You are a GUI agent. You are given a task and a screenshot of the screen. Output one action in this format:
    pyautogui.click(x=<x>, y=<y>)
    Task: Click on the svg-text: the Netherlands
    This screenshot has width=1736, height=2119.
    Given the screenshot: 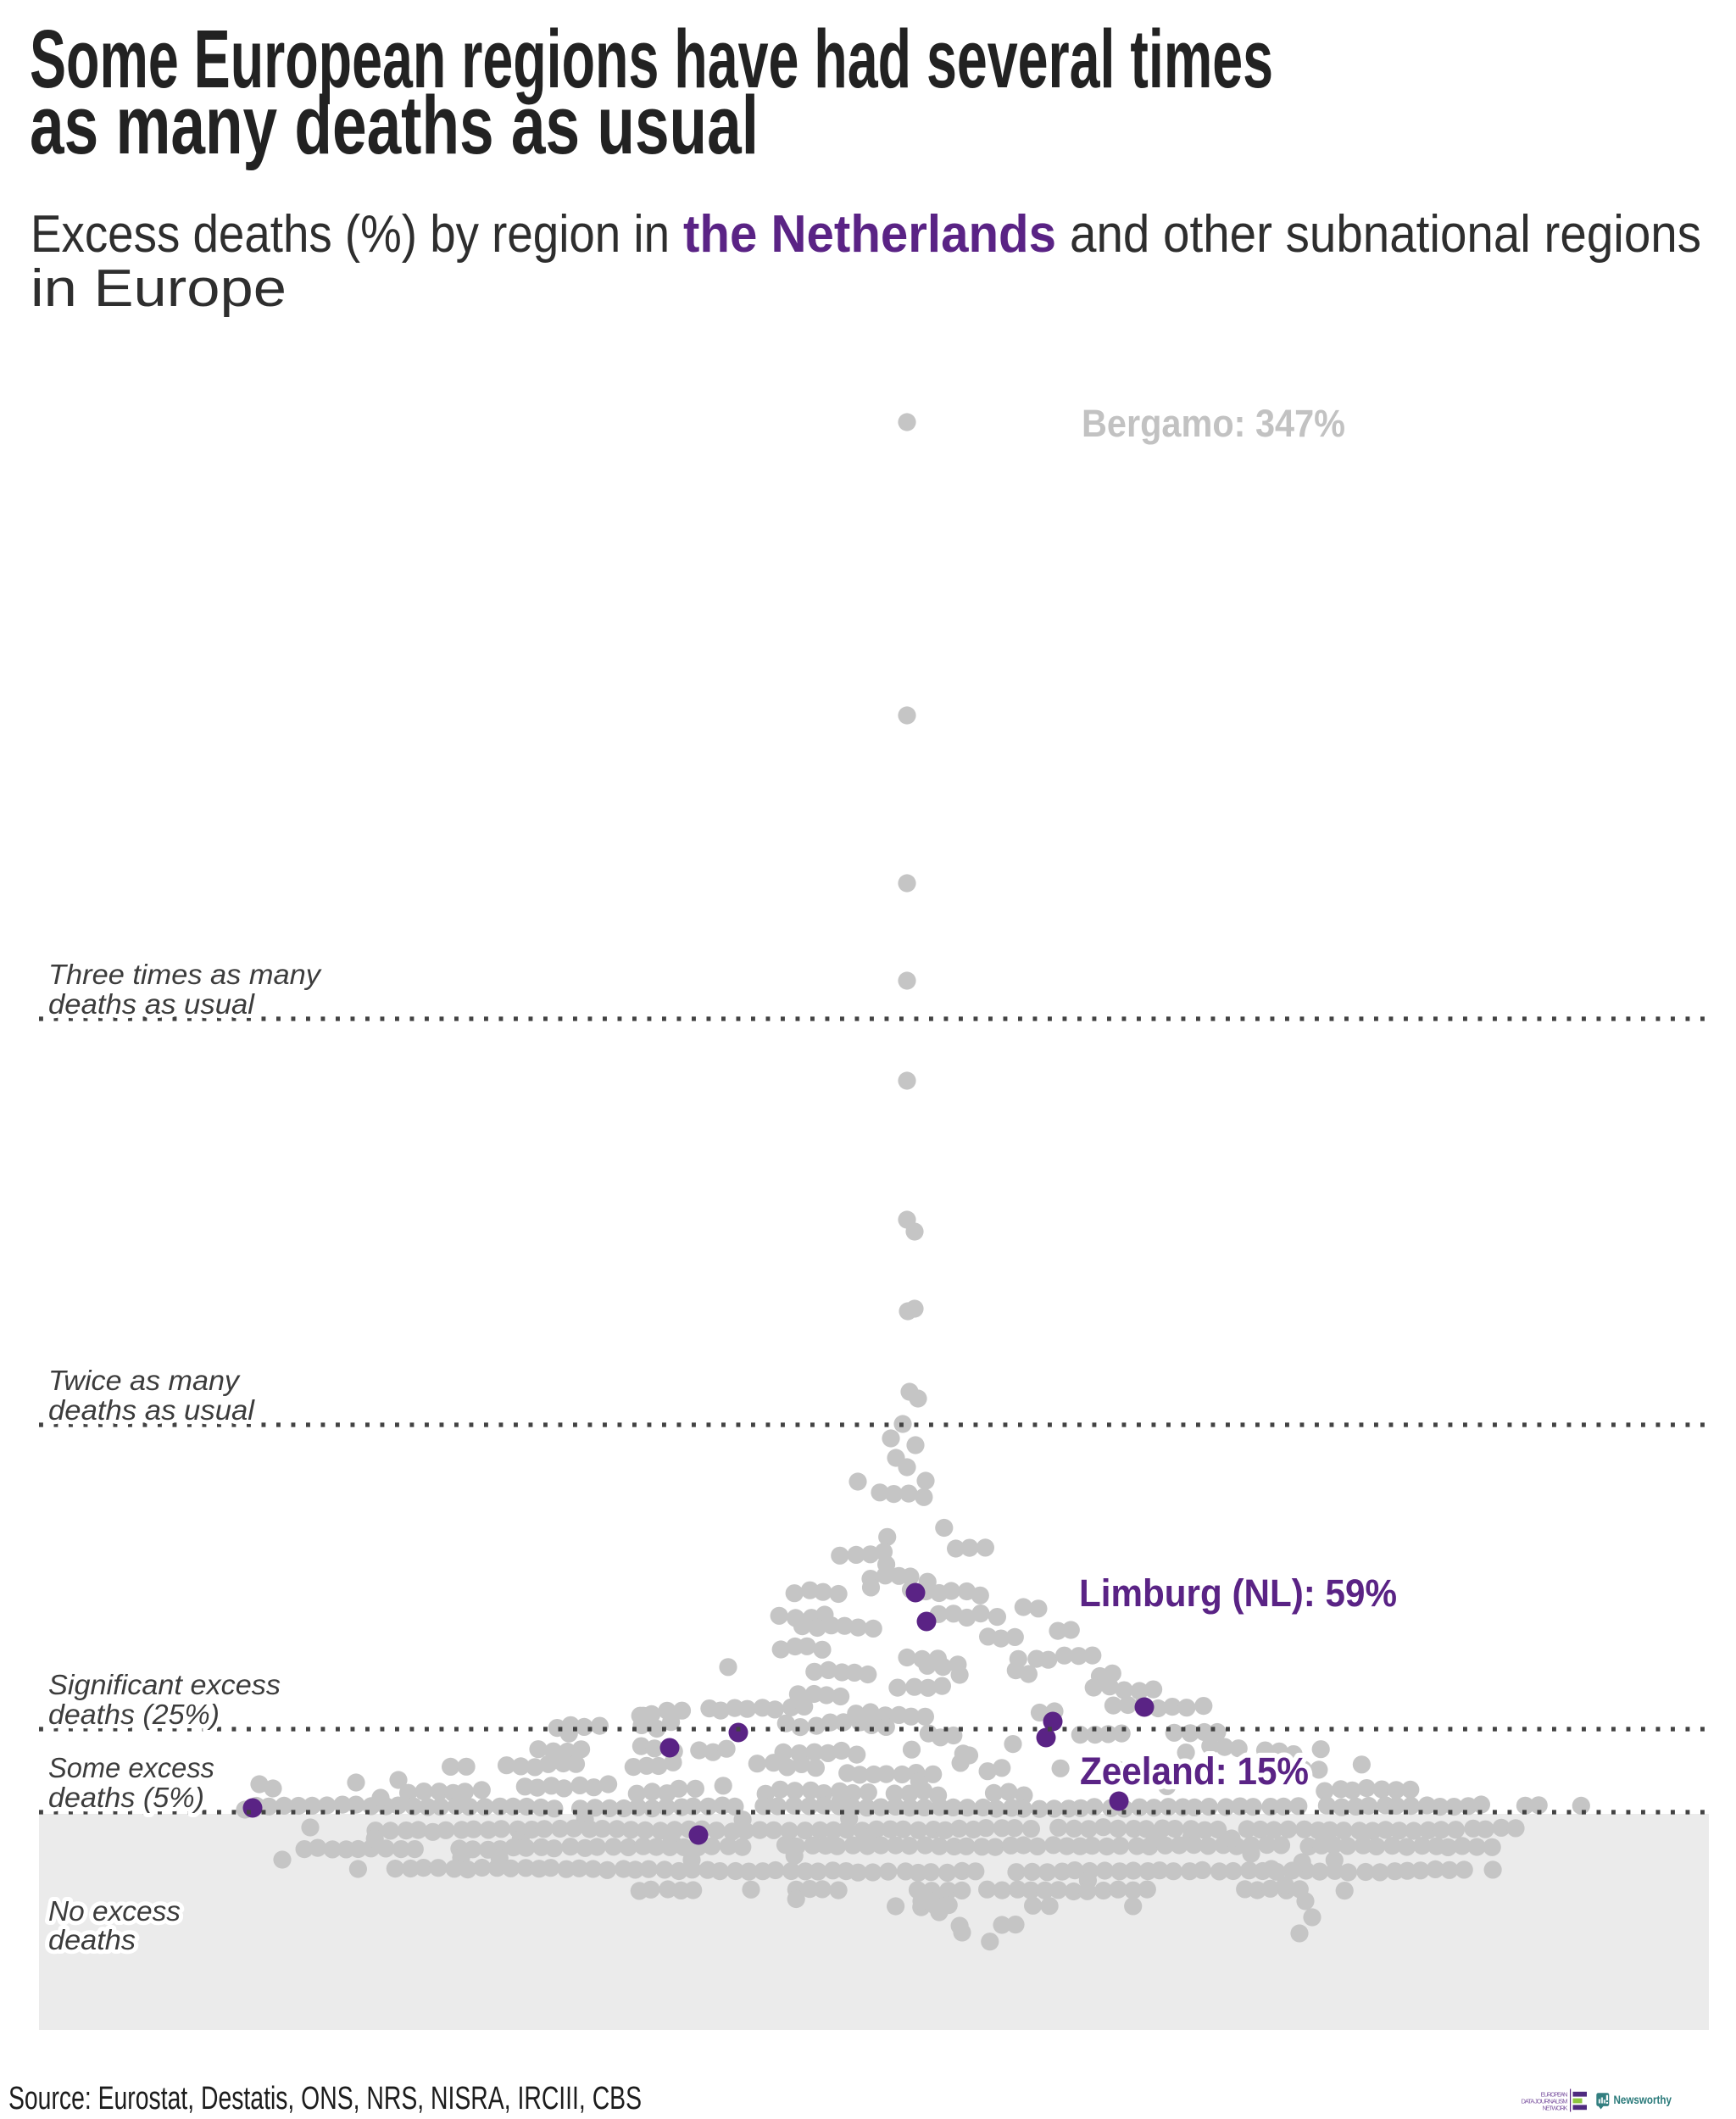 What is the action you would take?
    pyautogui.click(x=869, y=234)
    